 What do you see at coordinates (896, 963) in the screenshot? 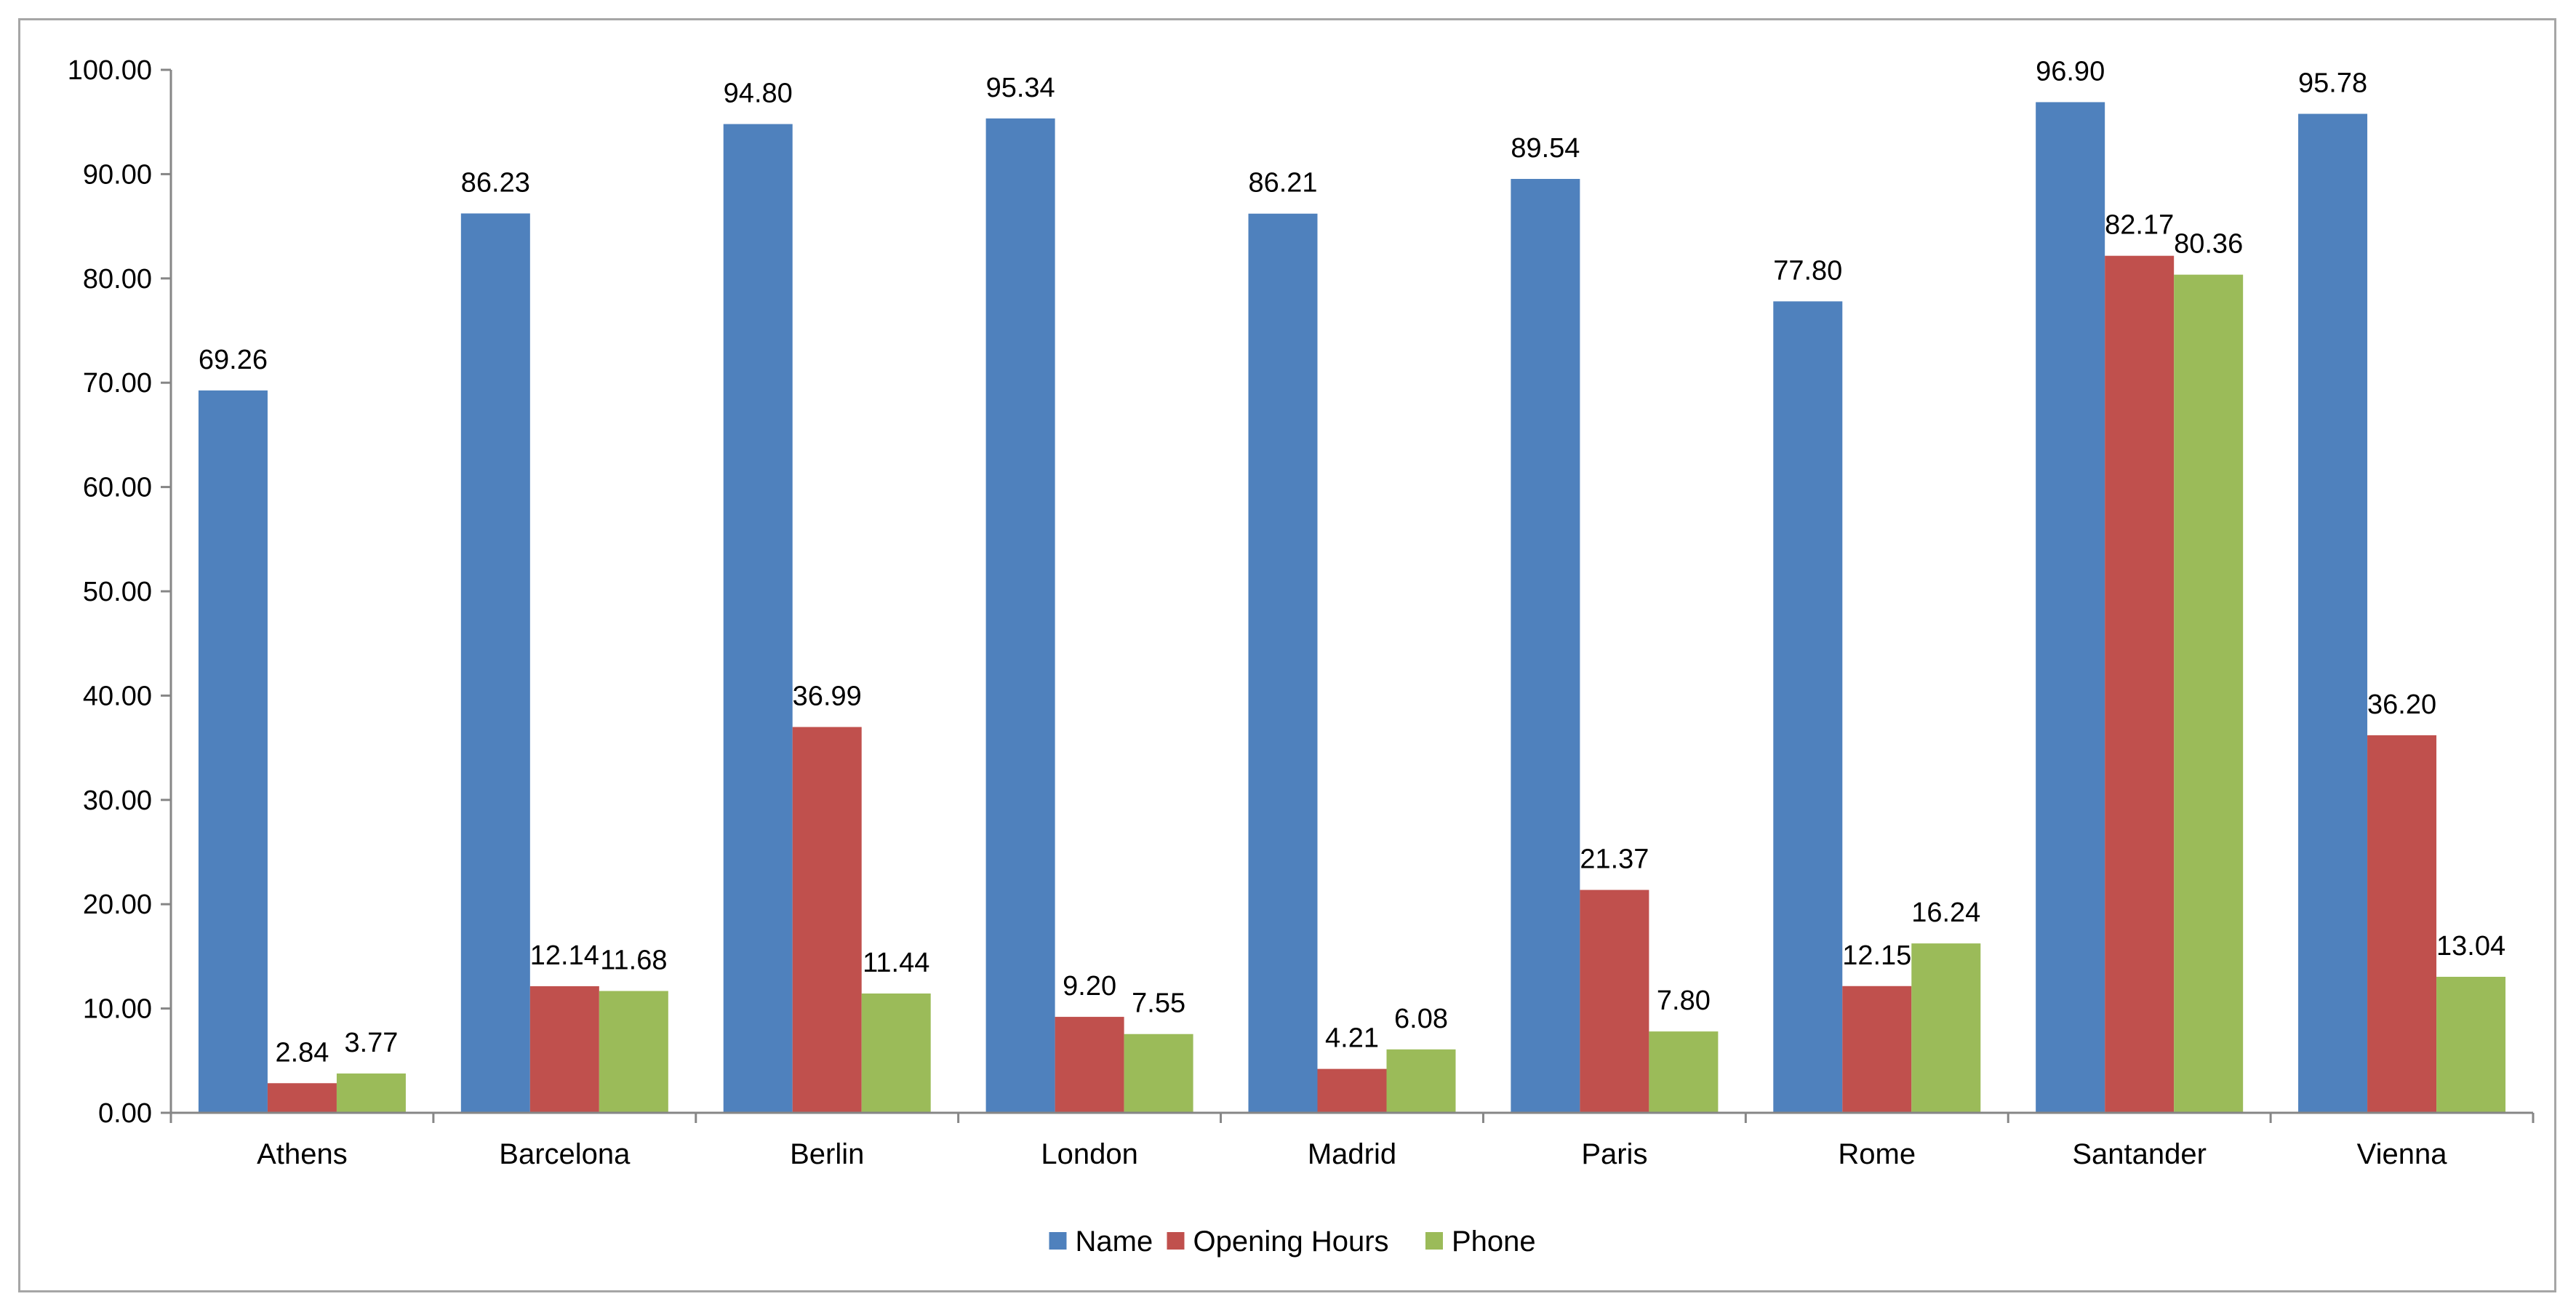
I see `data-label: 11.44` at bounding box center [896, 963].